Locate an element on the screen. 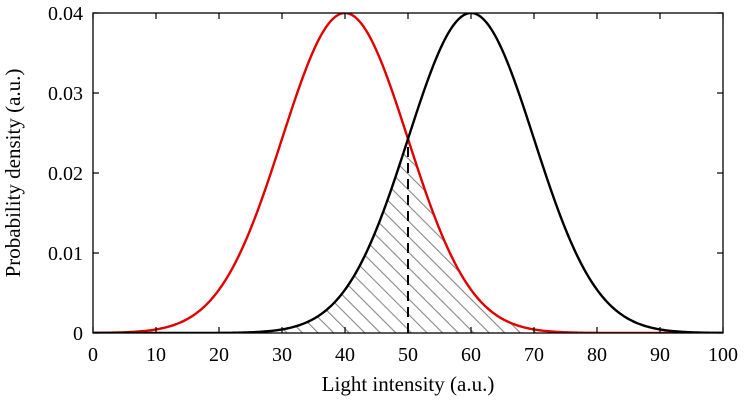 Image resolution: width=748 pixels, height=401 pixels. x-tick-label: 40 is located at coordinates (345, 355).